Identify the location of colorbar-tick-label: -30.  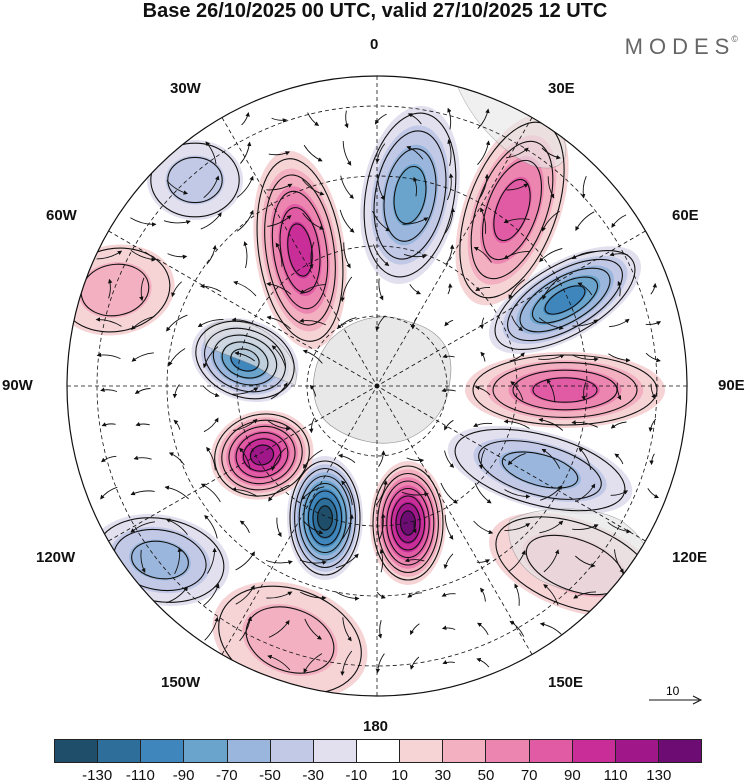
(313, 775).